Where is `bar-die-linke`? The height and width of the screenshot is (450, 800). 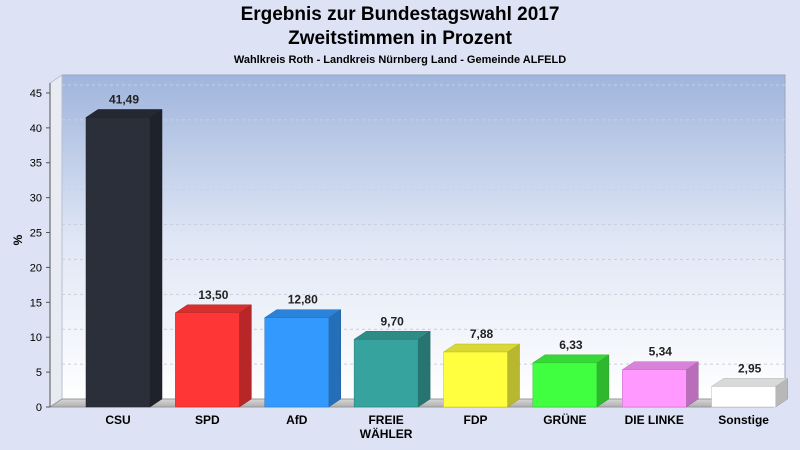 bar-die-linke is located at coordinates (660, 384).